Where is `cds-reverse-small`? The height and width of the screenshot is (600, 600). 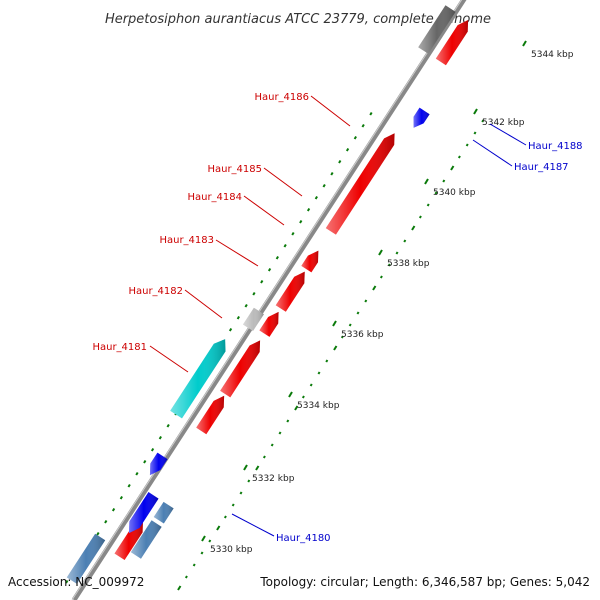
cds-reverse-small is located at coordinates (158, 464).